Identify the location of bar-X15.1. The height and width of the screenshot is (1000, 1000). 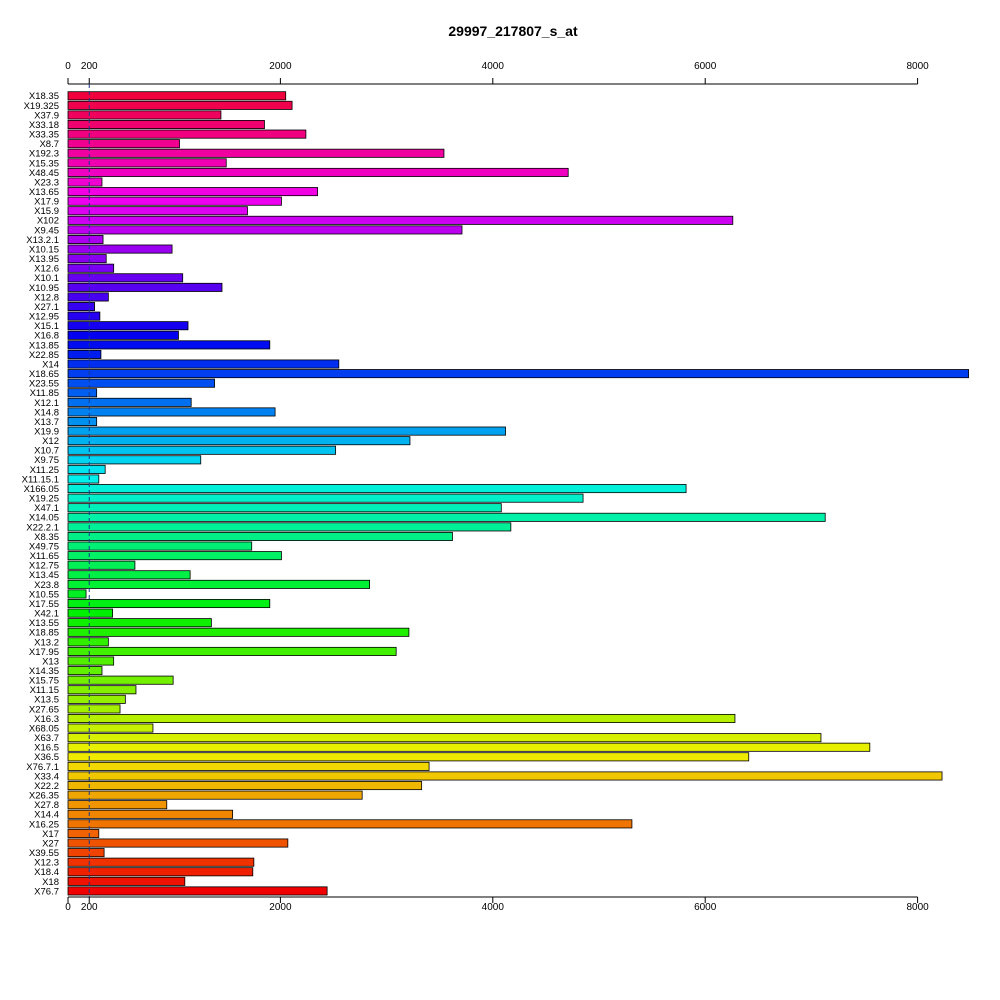
(128, 326).